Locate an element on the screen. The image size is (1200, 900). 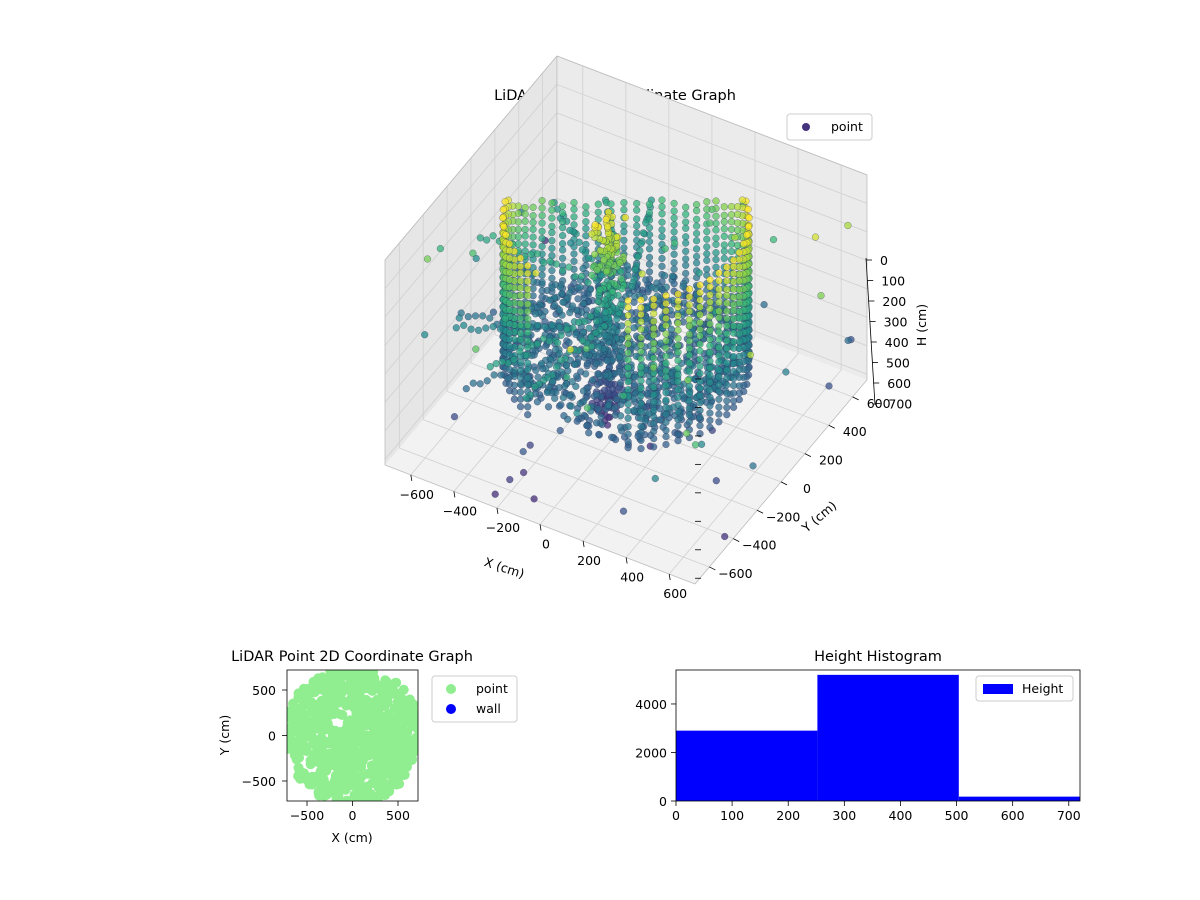
histogram-bar is located at coordinates (747, 765).